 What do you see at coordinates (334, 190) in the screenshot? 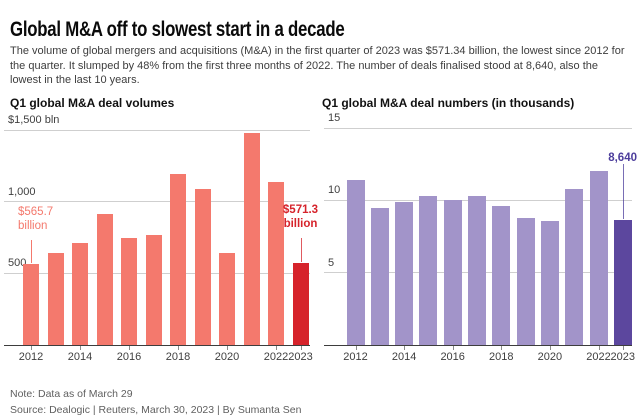
I see `y-axis-label: 10` at bounding box center [334, 190].